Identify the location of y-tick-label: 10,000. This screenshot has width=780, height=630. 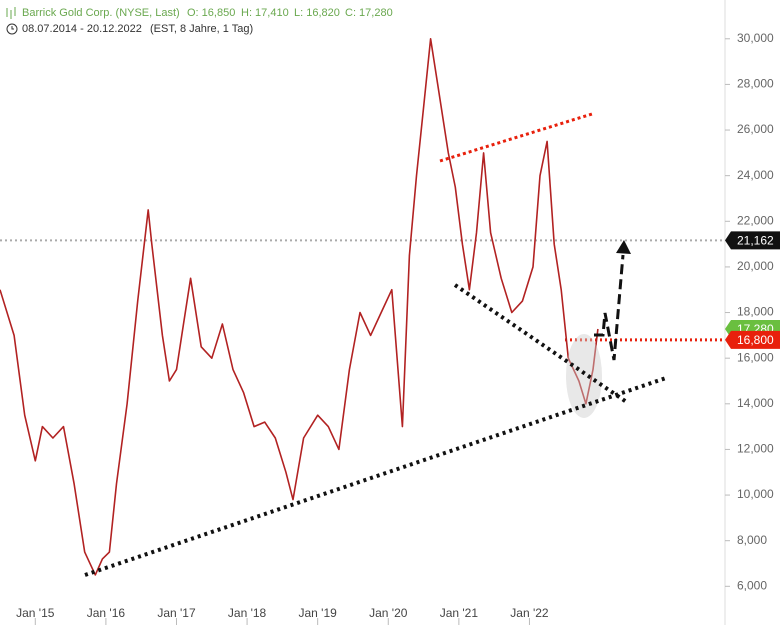
(755, 494).